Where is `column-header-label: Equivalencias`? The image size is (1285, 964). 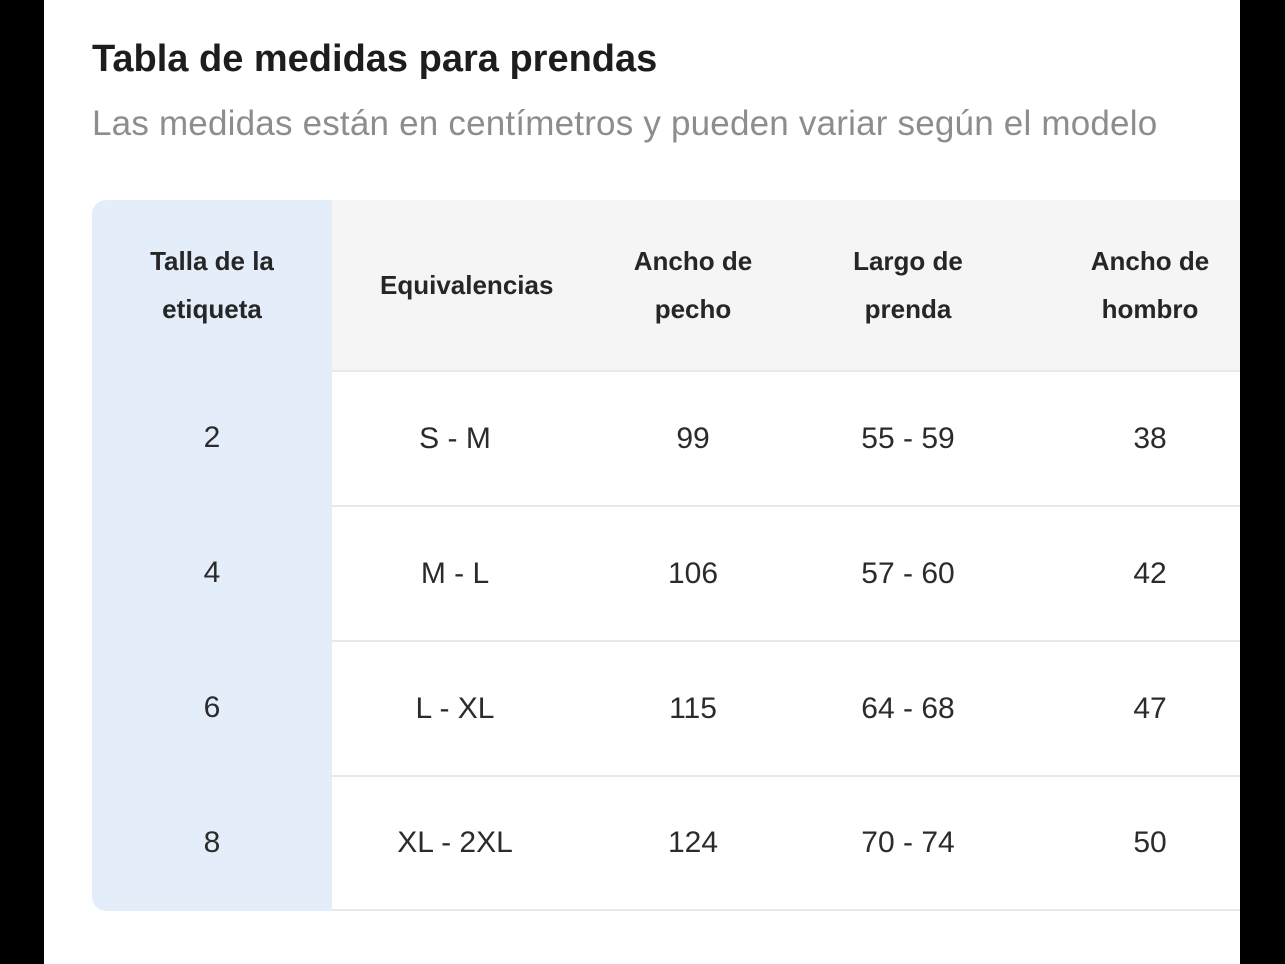 column-header-label: Equivalencias is located at coordinates (467, 285).